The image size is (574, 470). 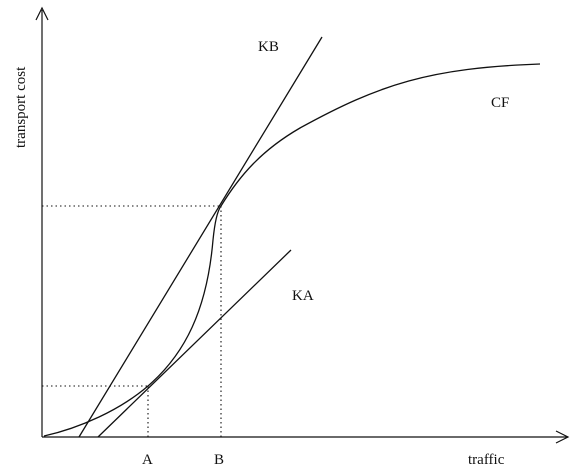 What do you see at coordinates (268, 47) in the screenshot?
I see `tangent-kb-label: KB` at bounding box center [268, 47].